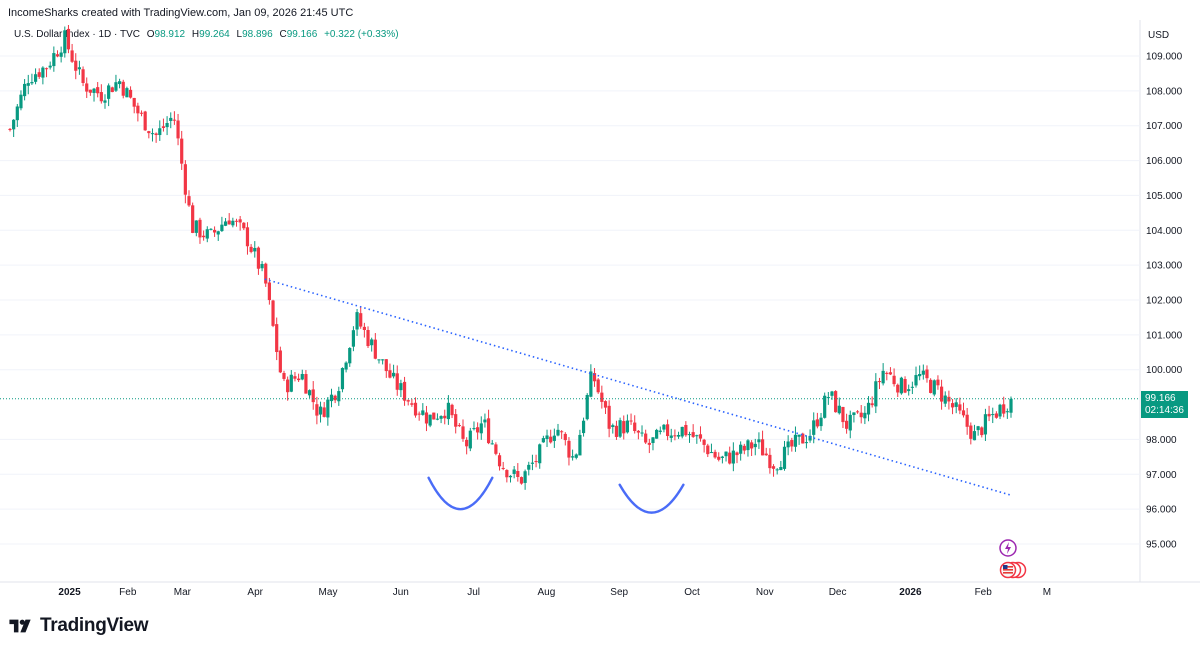 The image size is (1200, 652). Describe the element at coordinates (1047, 592) in the screenshot. I see `time-tick-label: M` at that location.